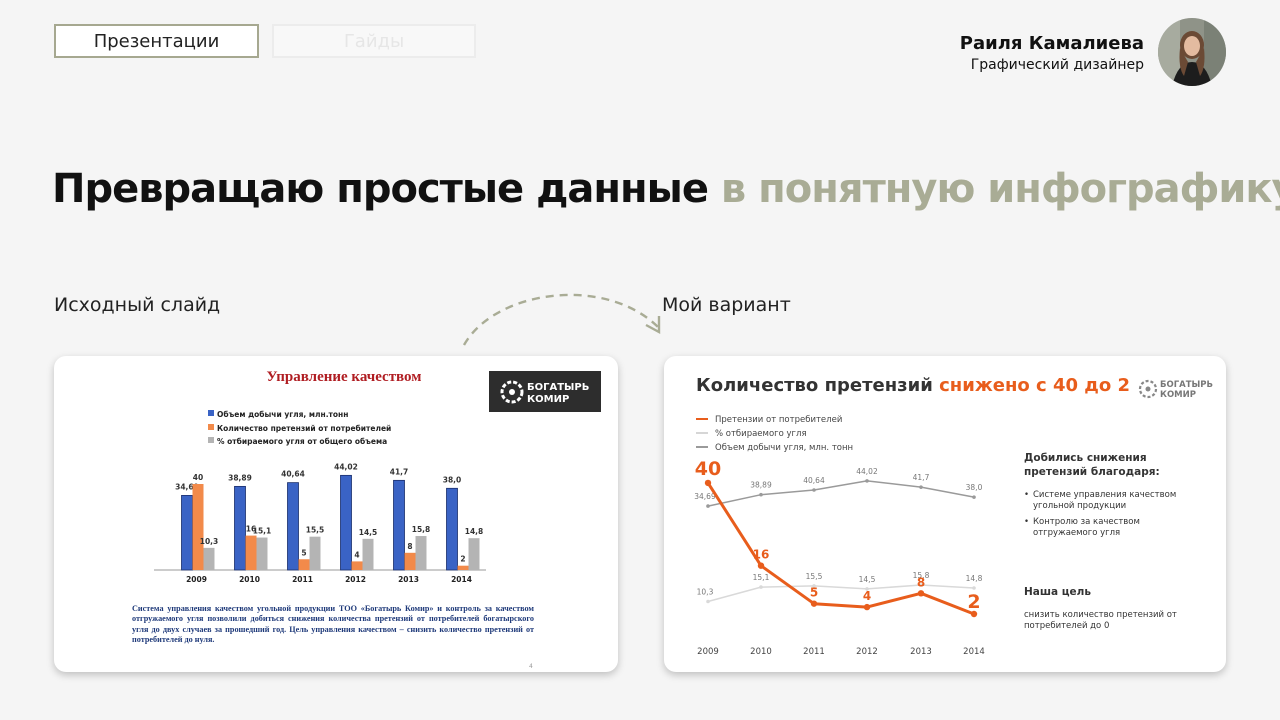 The image size is (1280, 720). What do you see at coordinates (209, 541) in the screenshot?
I see `data-label: 10,3` at bounding box center [209, 541].